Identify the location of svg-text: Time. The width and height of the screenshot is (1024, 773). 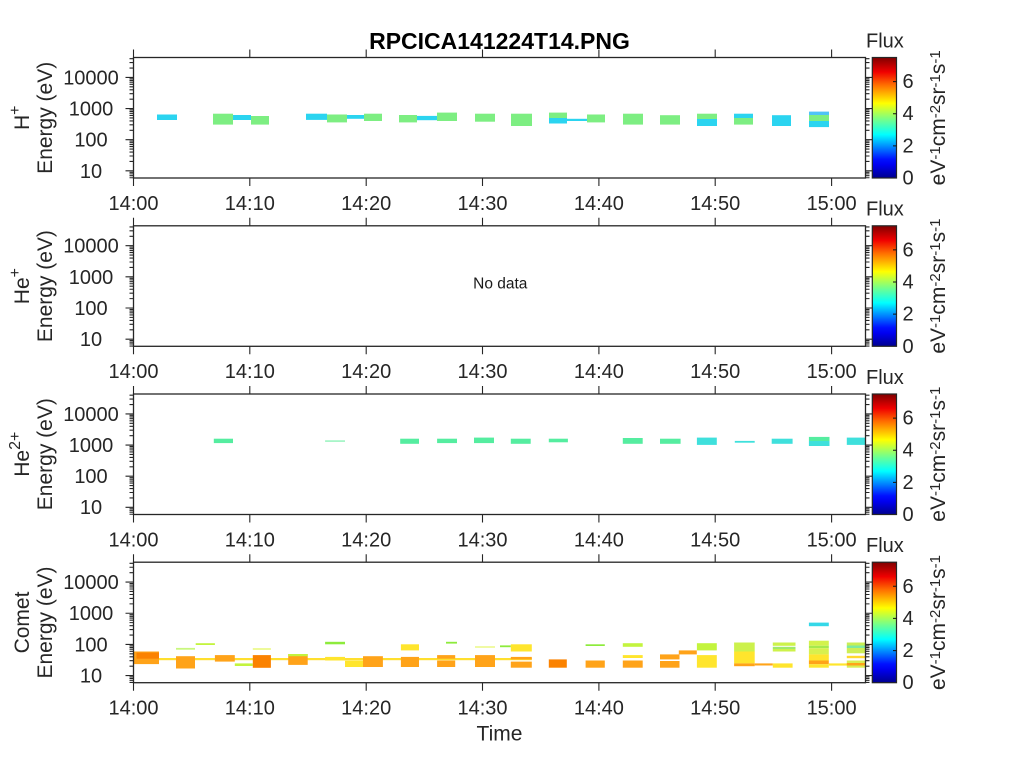
(500, 733).